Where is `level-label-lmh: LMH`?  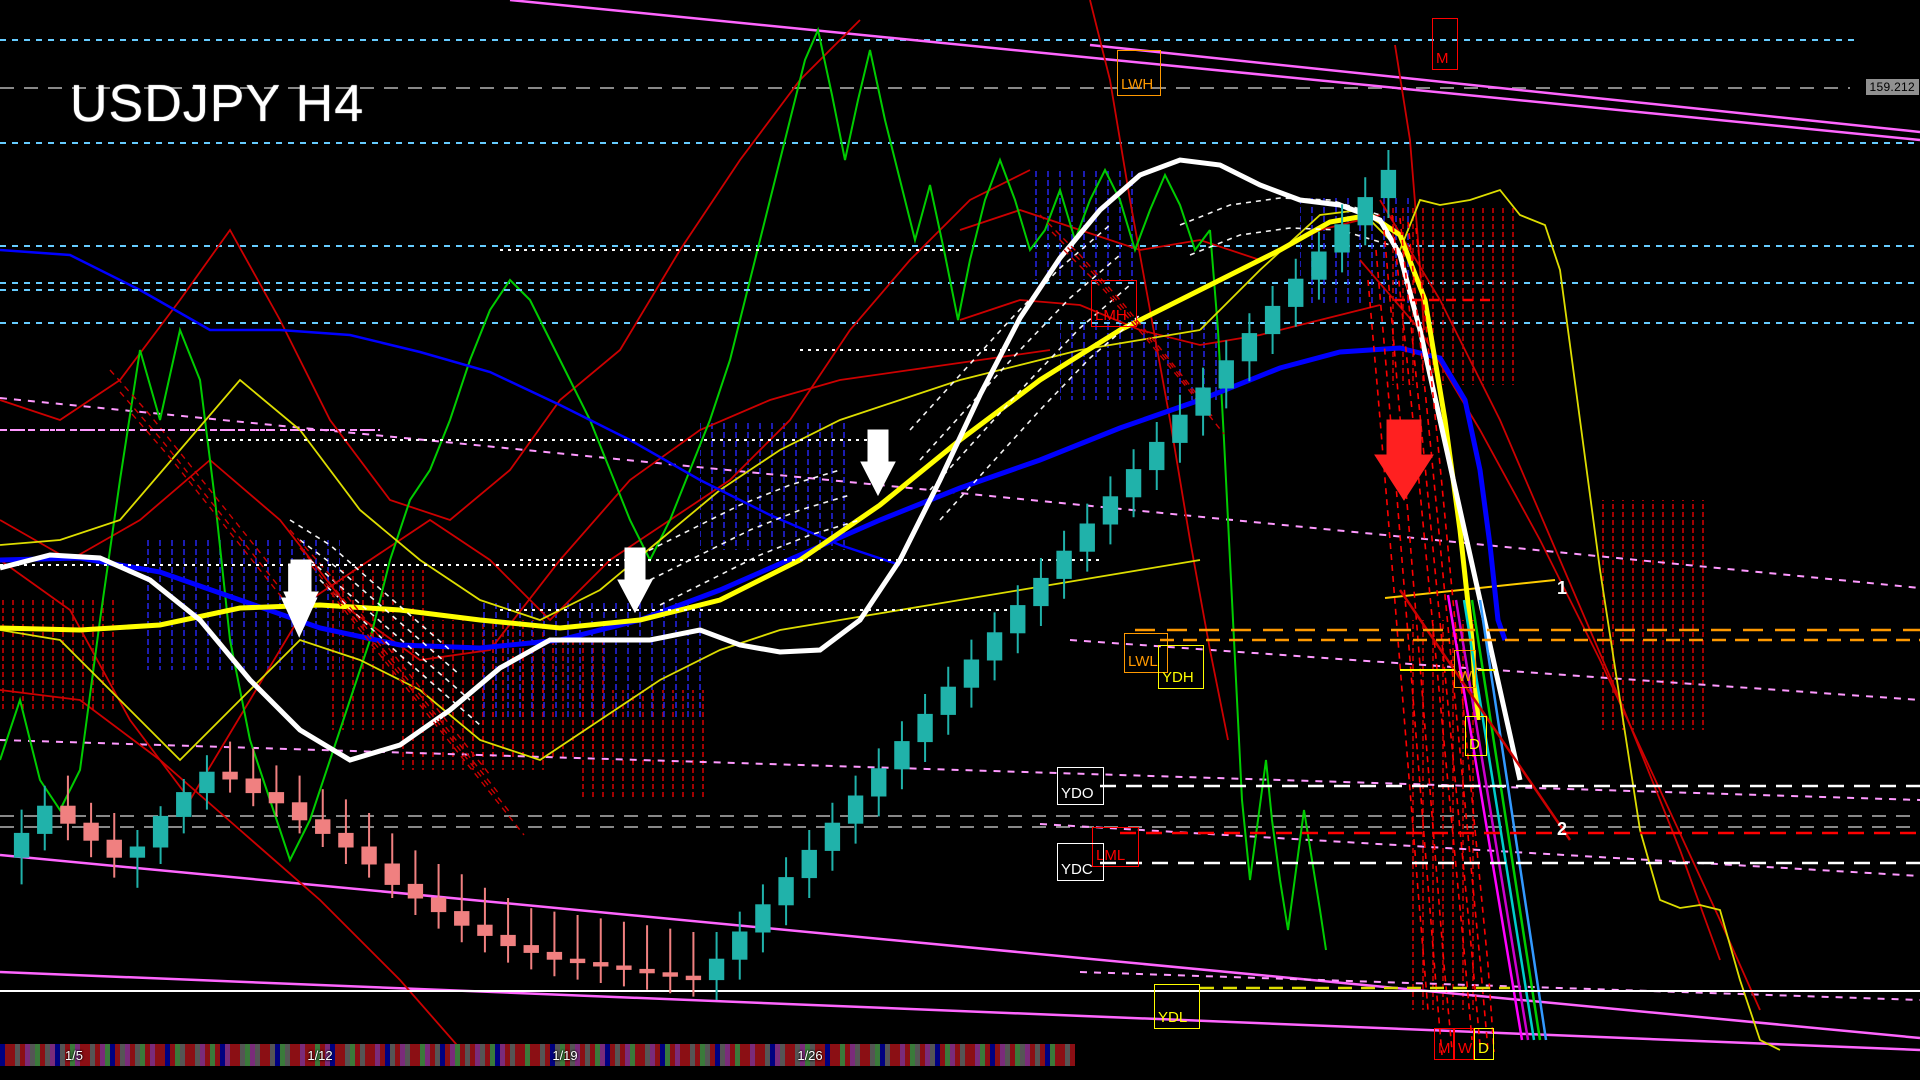
level-label-lmh: LMH is located at coordinates (1114, 303).